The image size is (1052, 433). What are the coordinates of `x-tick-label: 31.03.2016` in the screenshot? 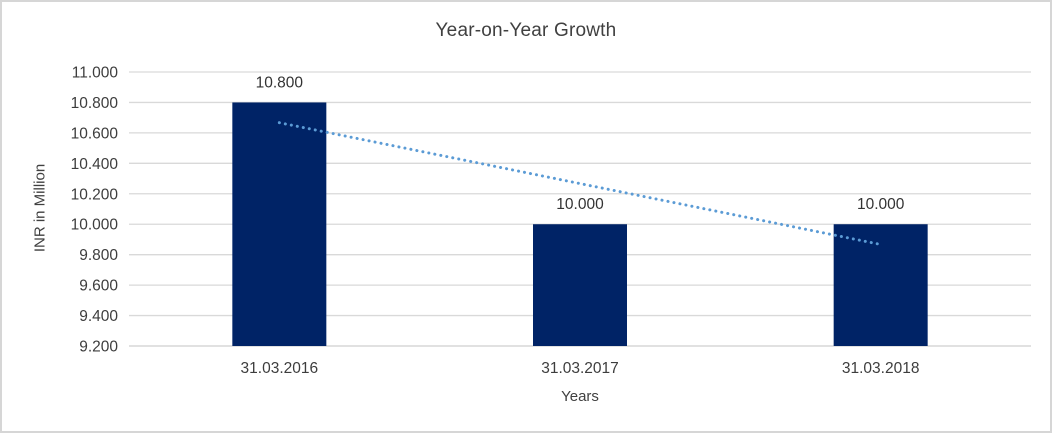 It's located at (280, 368).